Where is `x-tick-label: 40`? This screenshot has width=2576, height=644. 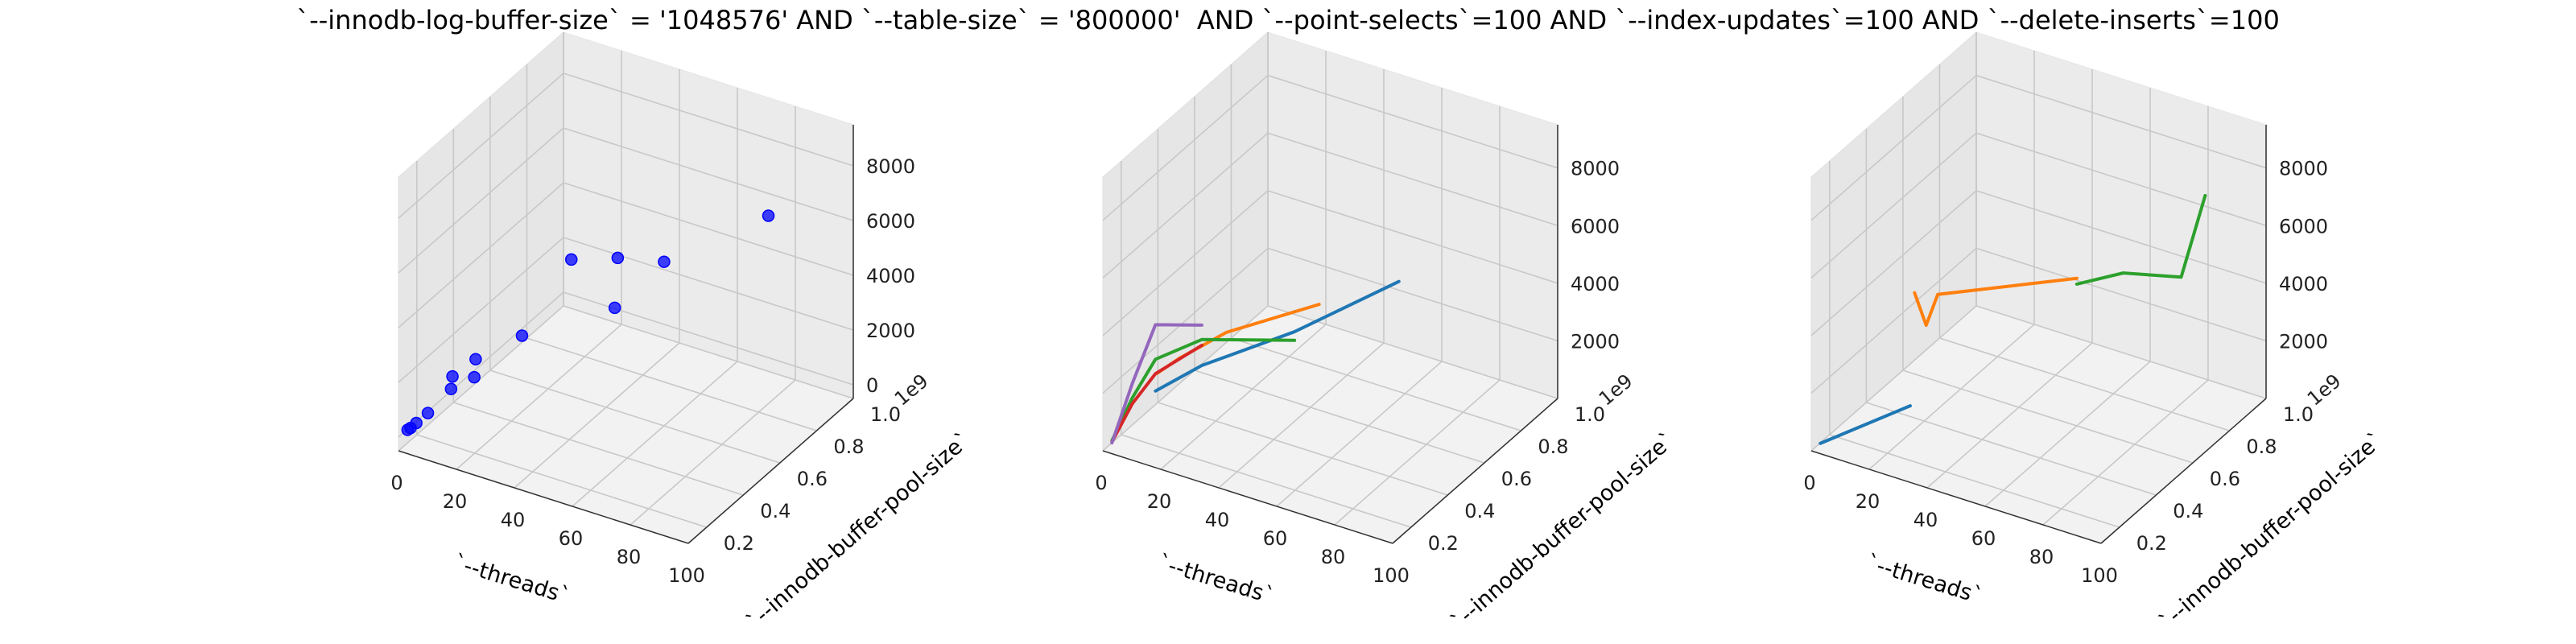
x-tick-label: 40 is located at coordinates (513, 520).